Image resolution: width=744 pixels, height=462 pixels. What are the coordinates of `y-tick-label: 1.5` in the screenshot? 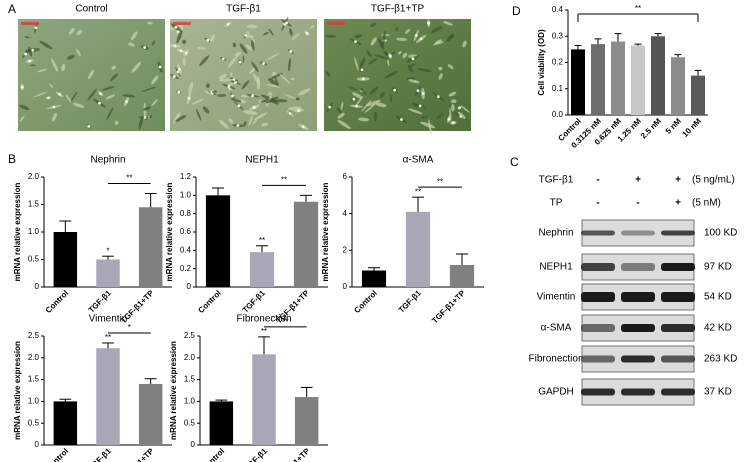 It's located at (34, 379).